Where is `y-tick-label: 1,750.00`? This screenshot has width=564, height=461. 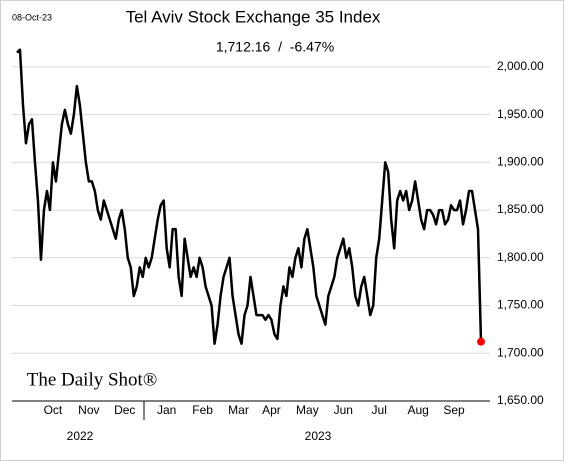
y-tick-label: 1,750.00 is located at coordinates (520, 305).